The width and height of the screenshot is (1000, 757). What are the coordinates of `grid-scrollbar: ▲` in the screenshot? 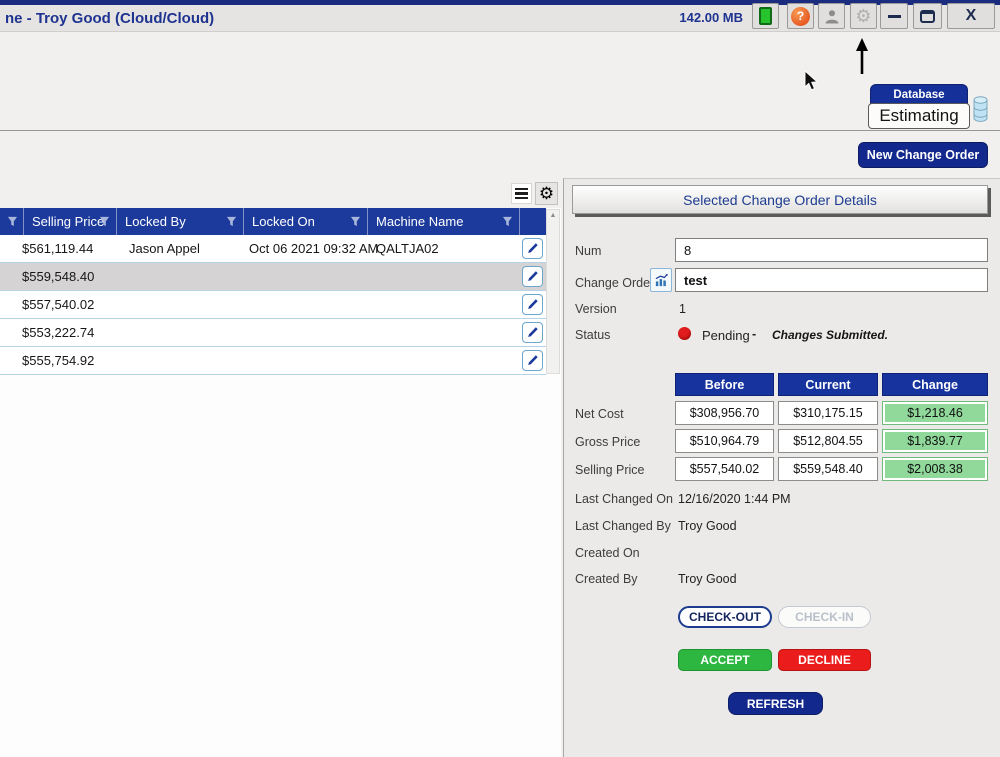 It's located at (553, 291).